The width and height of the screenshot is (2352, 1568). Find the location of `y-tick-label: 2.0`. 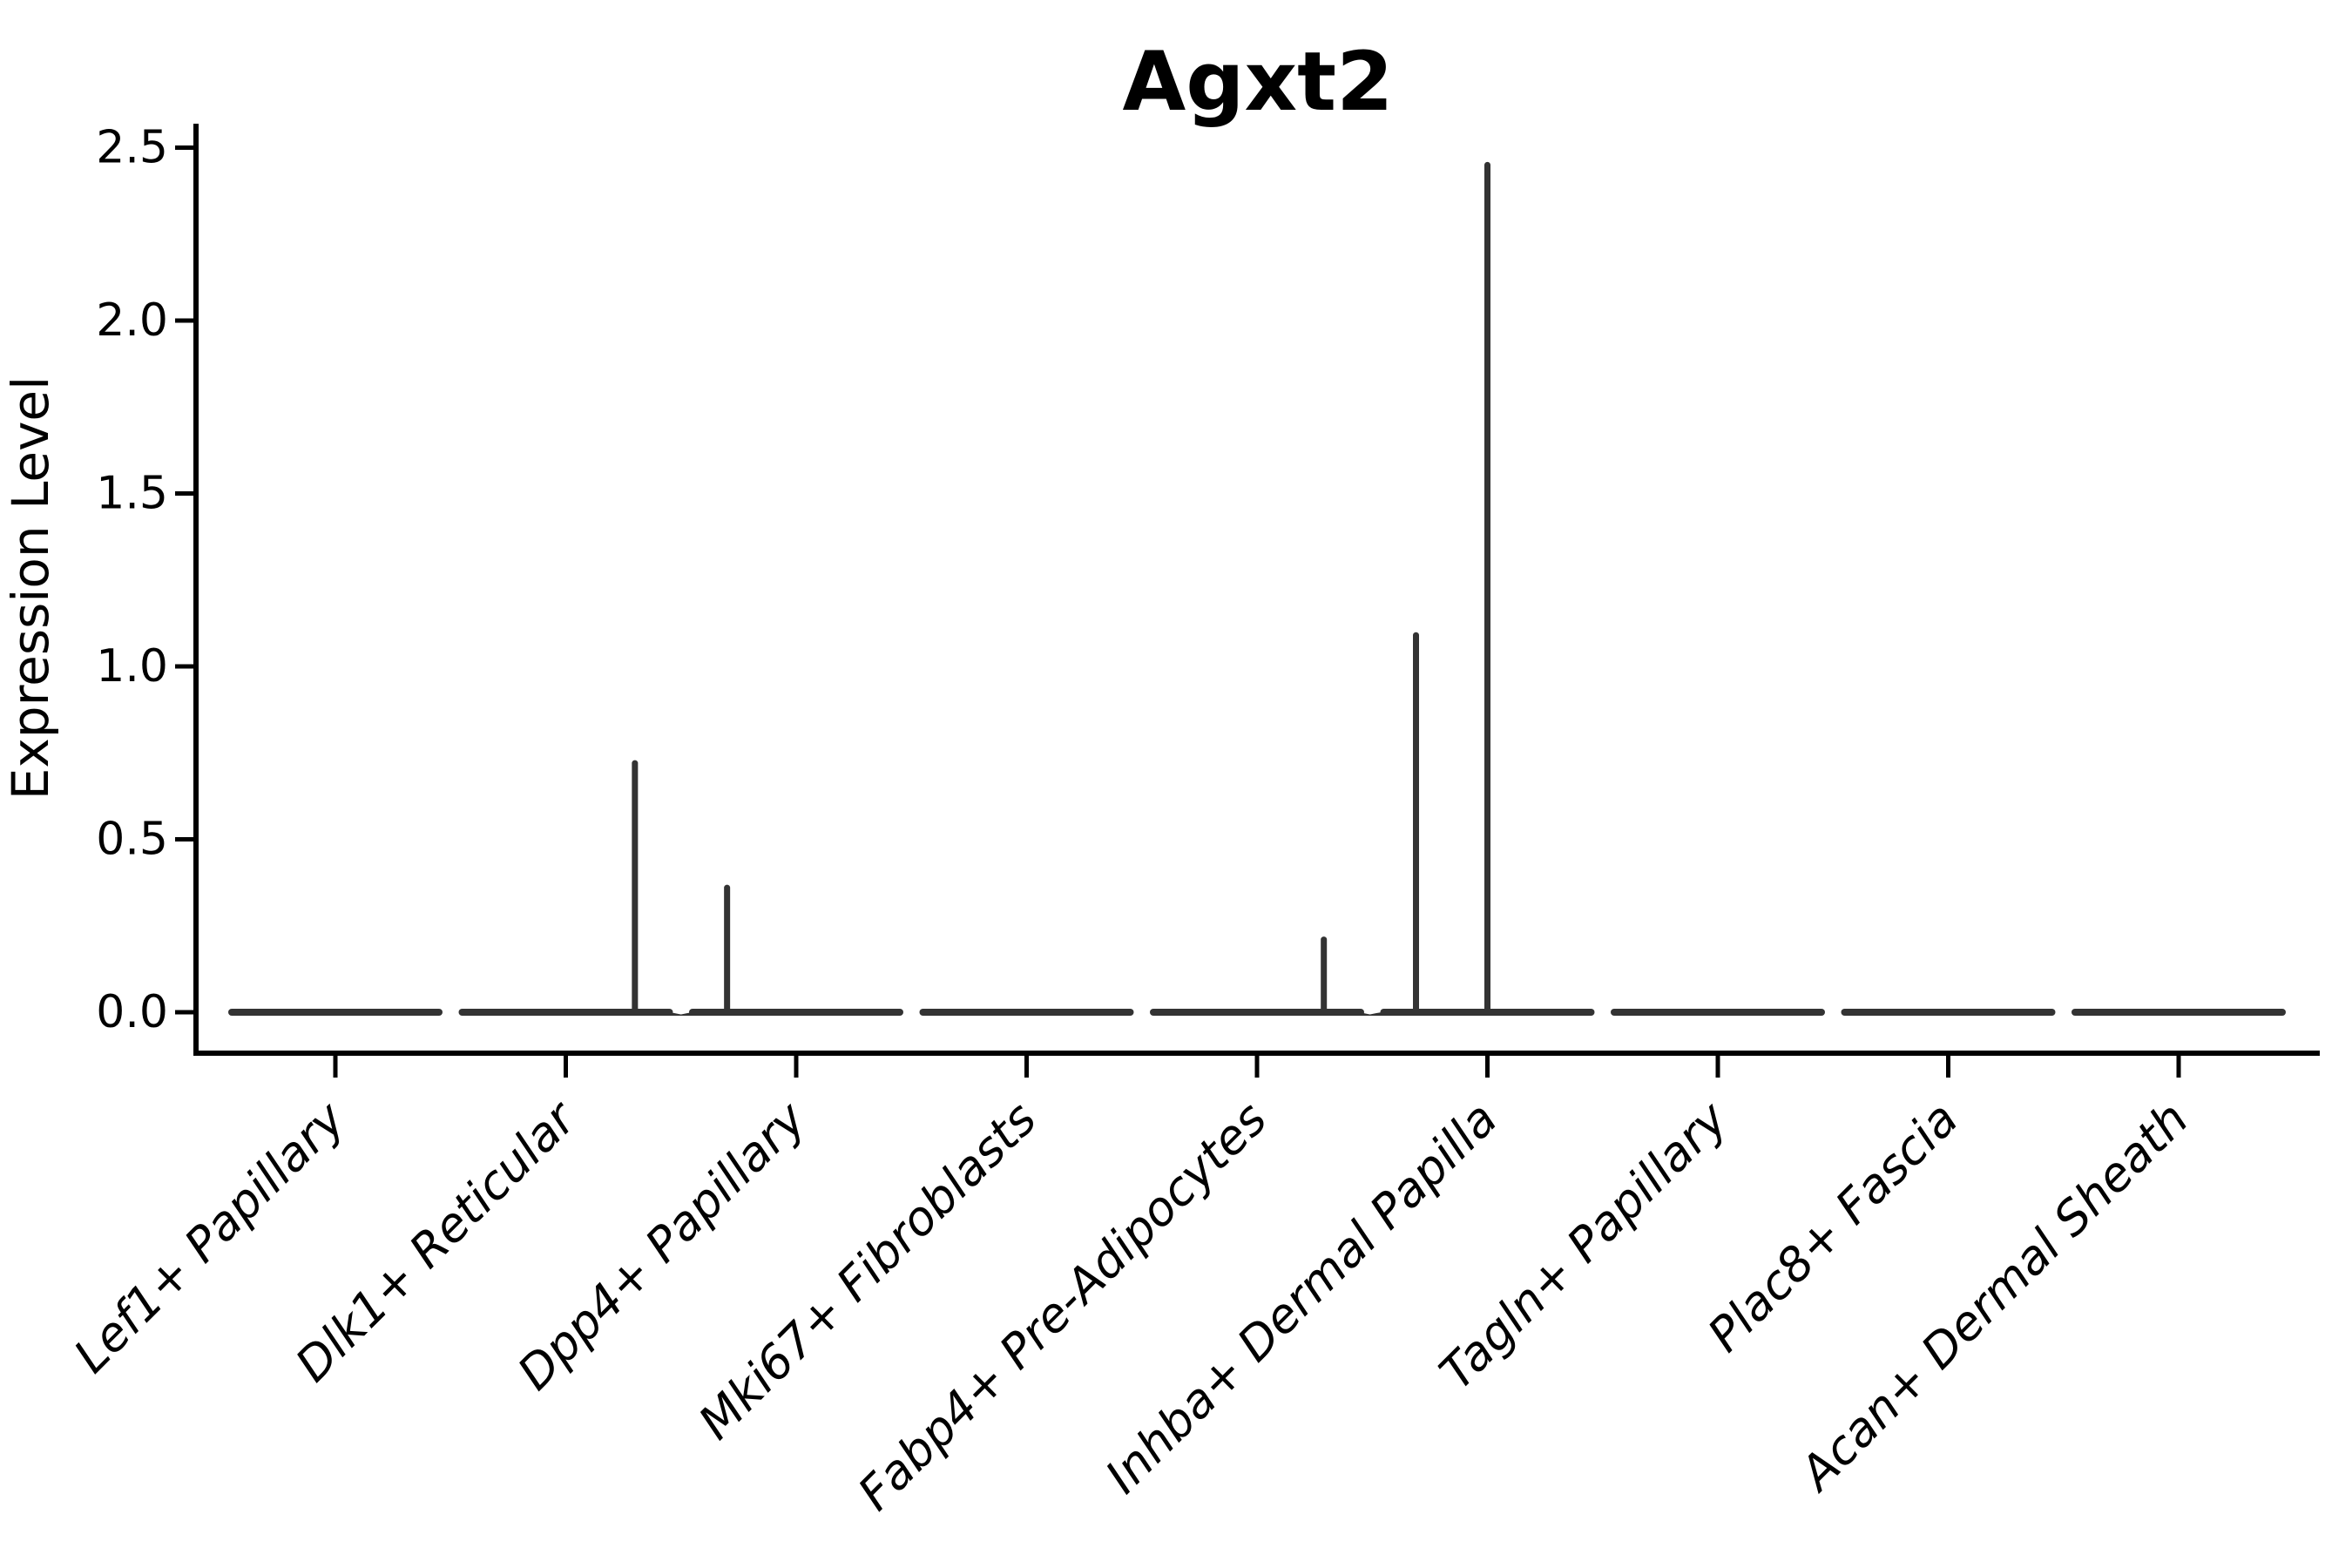

y-tick-label: 2.0 is located at coordinates (132, 320).